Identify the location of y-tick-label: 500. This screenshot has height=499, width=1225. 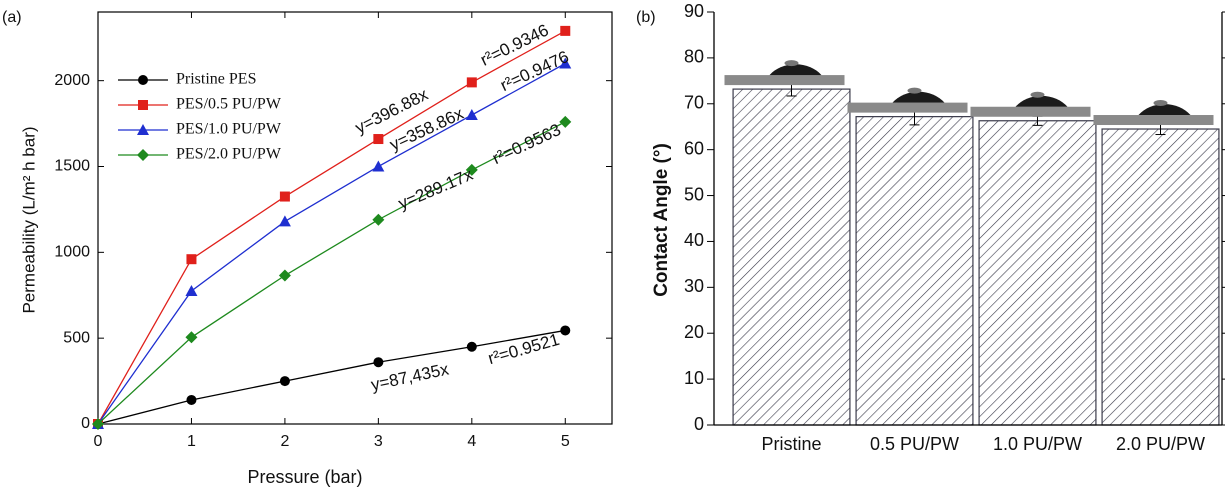
(76, 337).